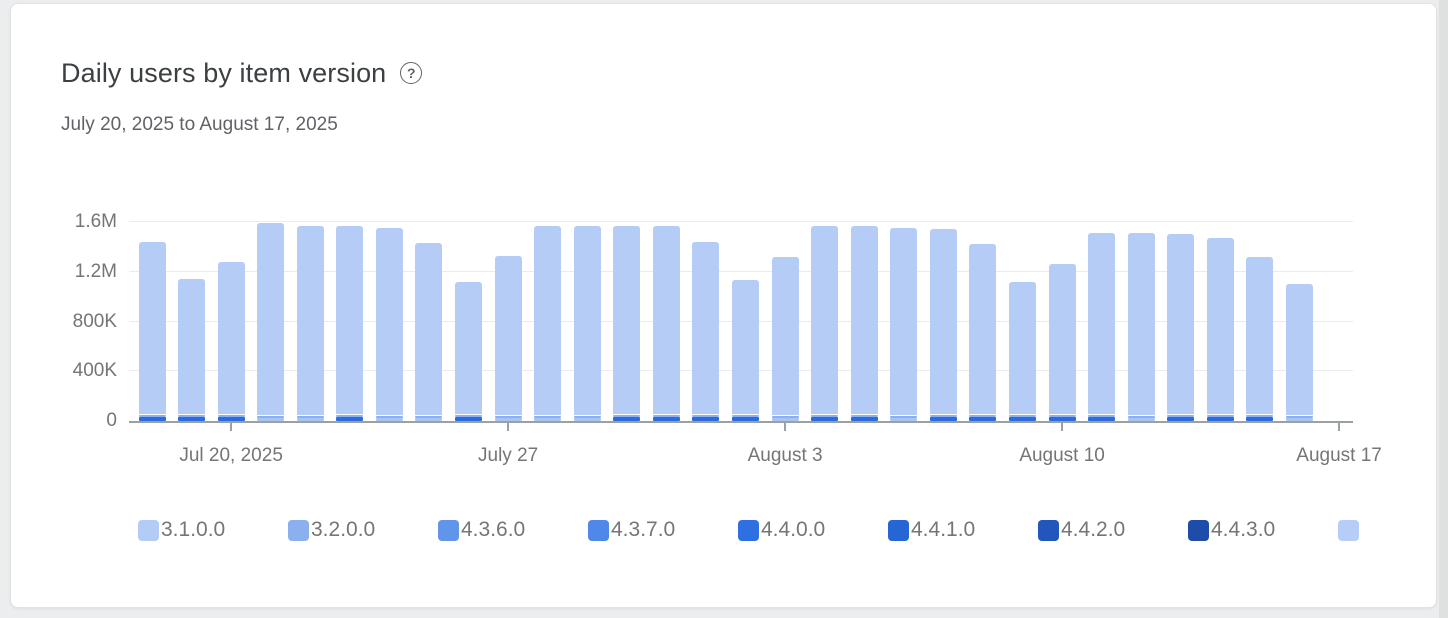 The width and height of the screenshot is (1448, 618). I want to click on legend-item: 4.4.2.0, so click(1113, 530).